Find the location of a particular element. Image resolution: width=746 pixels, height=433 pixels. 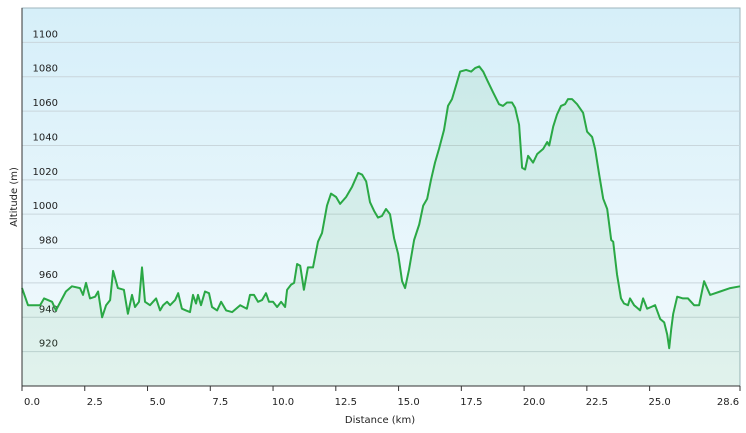

x-tick-label: 28.6 is located at coordinates (728, 402).